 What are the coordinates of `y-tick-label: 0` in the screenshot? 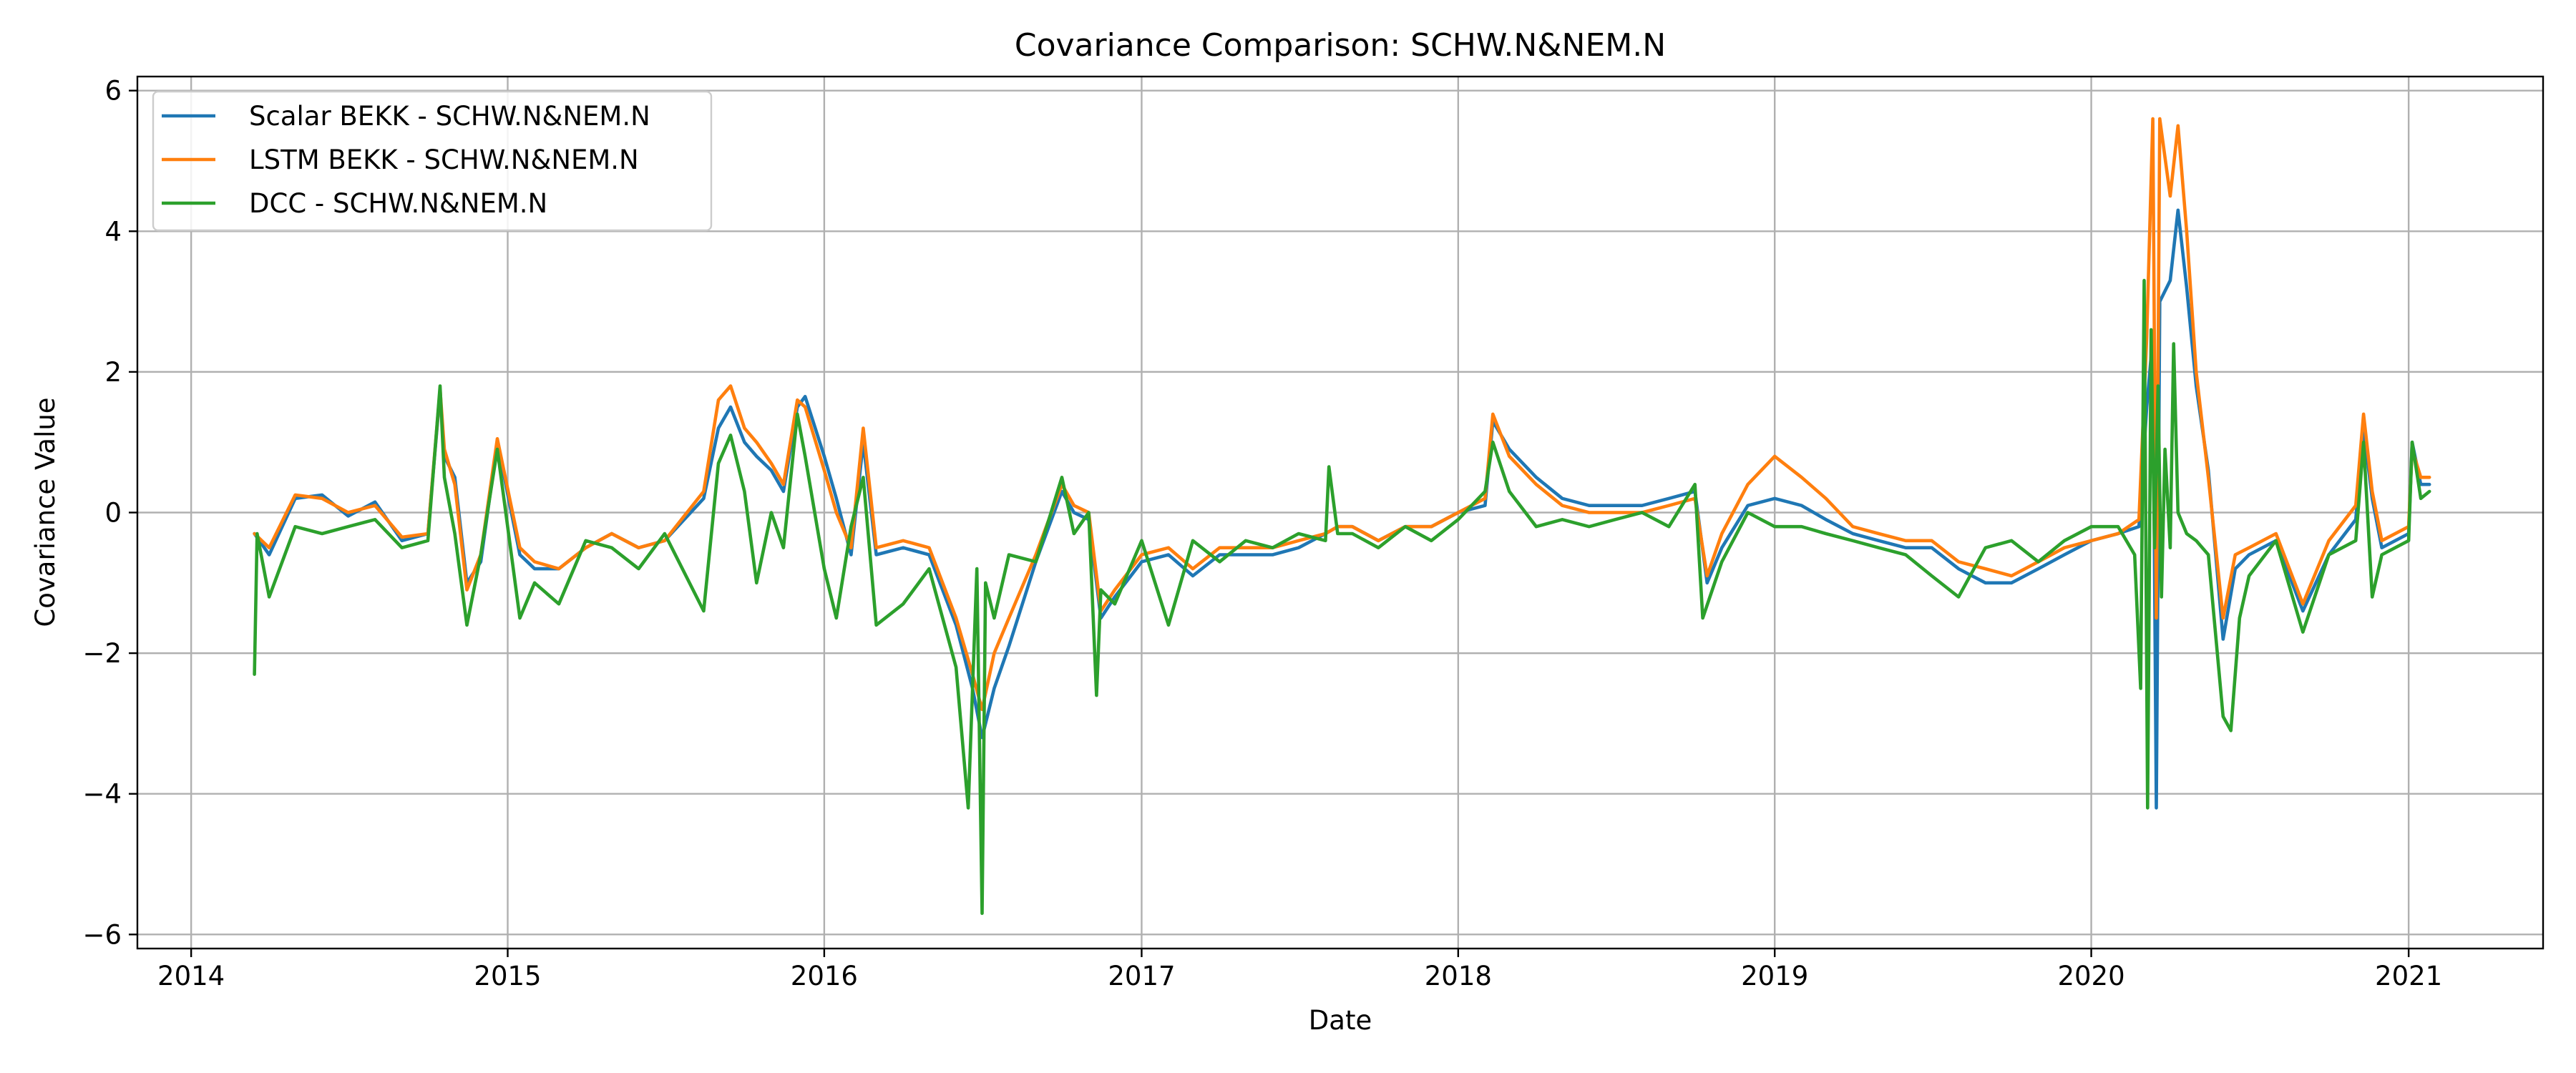 It's located at (113, 513).